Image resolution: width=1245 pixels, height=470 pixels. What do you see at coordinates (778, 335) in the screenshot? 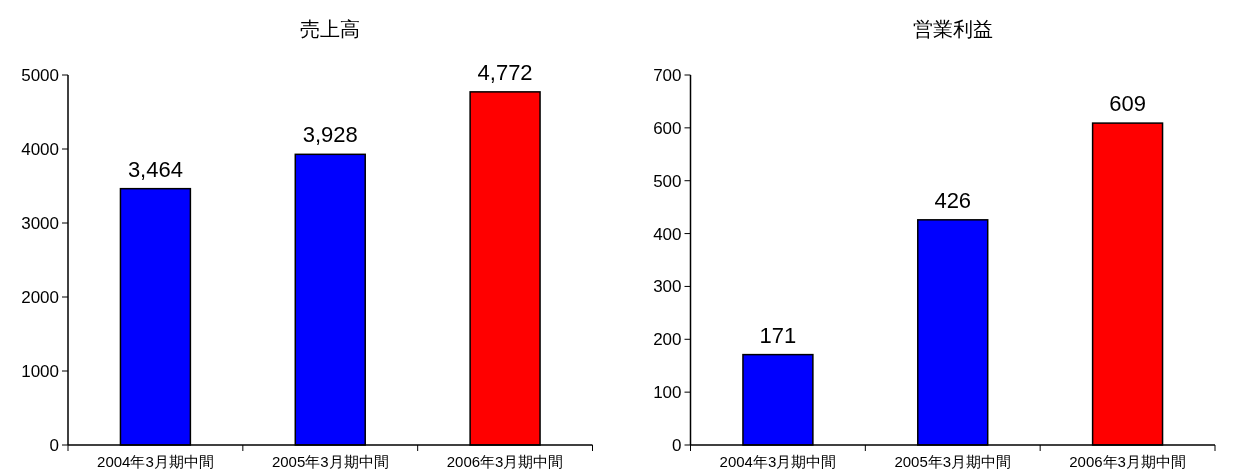
I see `data-label: 171` at bounding box center [778, 335].